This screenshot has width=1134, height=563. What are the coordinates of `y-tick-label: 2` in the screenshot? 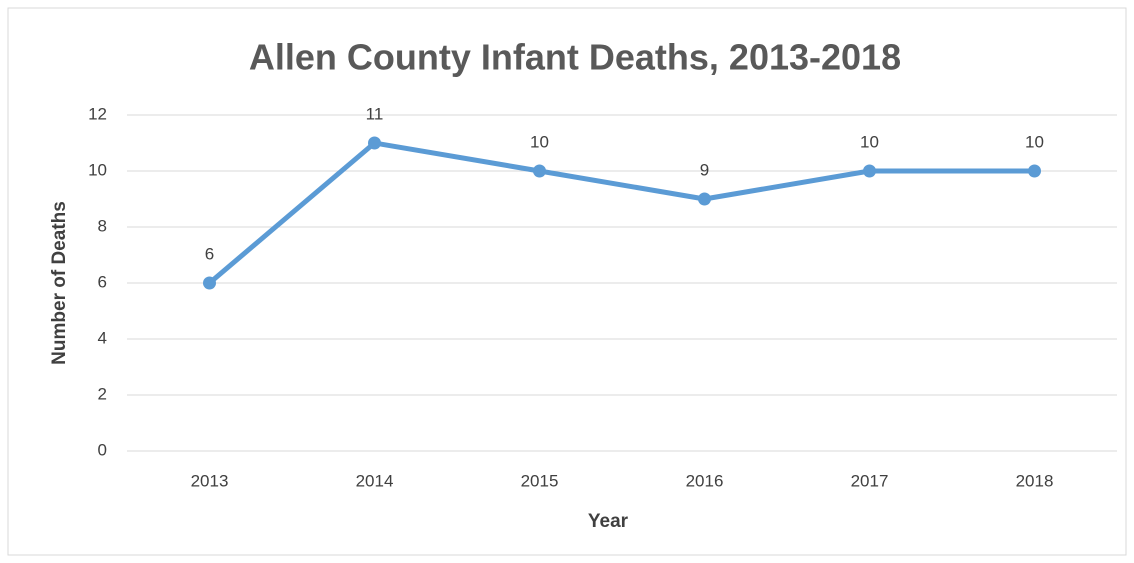 It's located at (102, 393).